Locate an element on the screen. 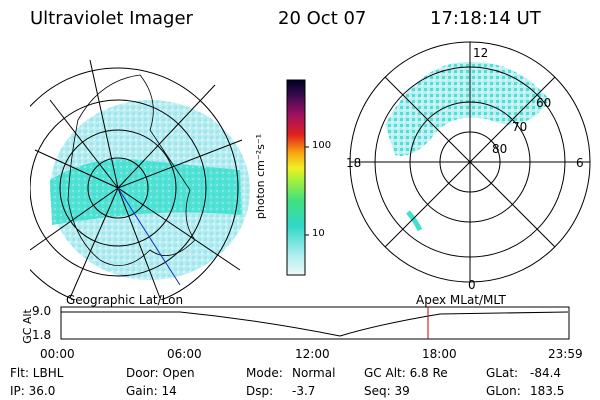  altitude-curve is located at coordinates (315, 324).